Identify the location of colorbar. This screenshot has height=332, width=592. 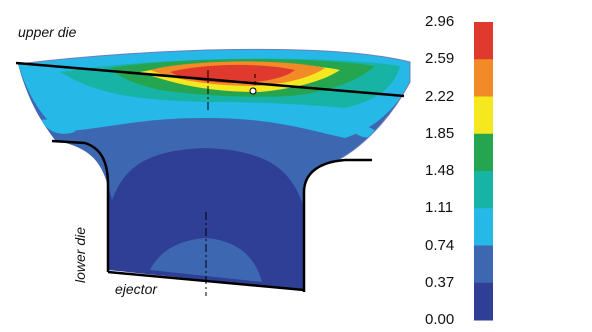
(483, 171).